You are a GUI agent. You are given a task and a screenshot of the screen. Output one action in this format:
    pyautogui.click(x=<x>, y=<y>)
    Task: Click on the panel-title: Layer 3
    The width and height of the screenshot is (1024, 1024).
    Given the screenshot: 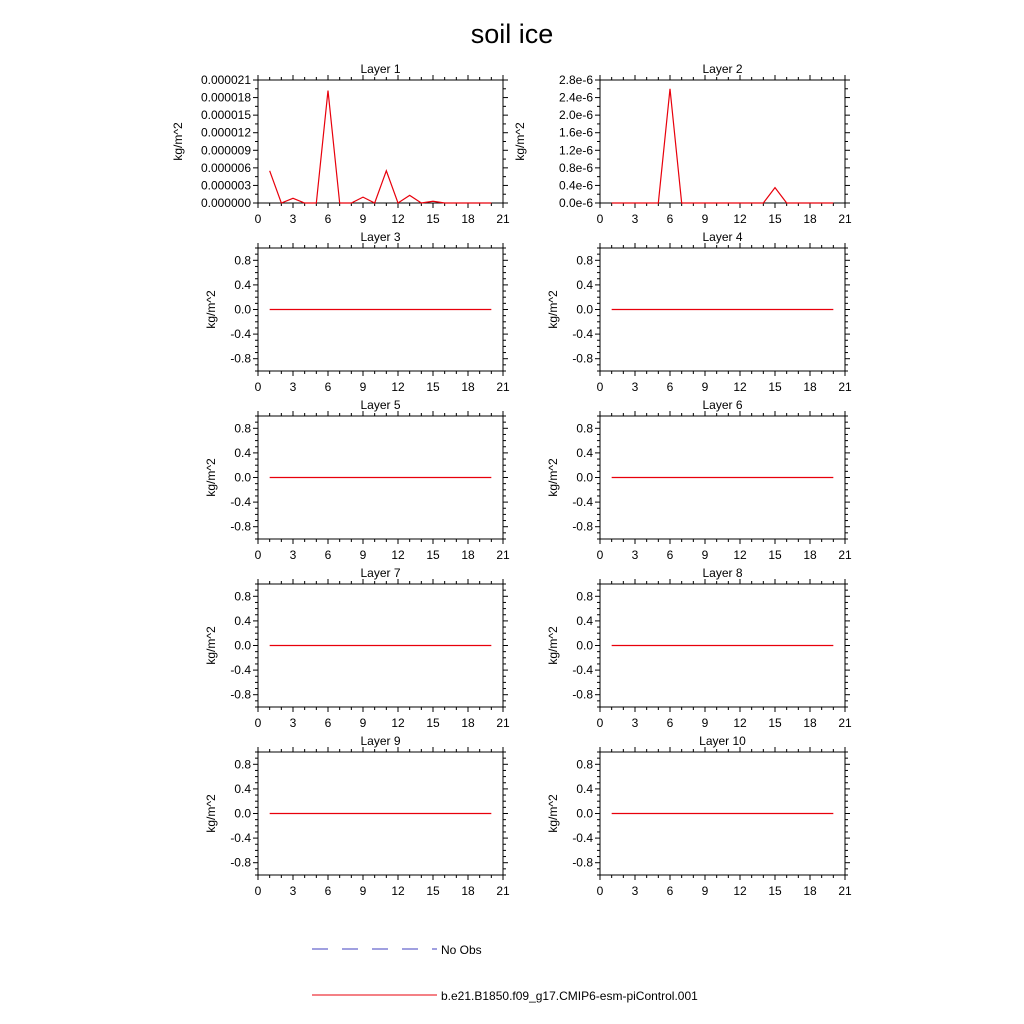 What is the action you would take?
    pyautogui.click(x=380, y=237)
    